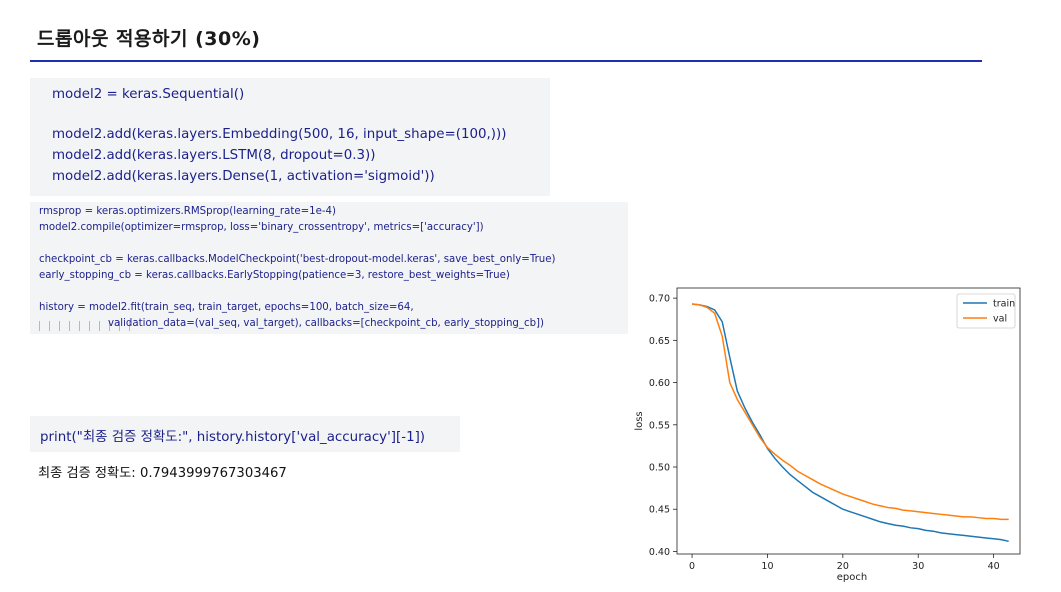  What do you see at coordinates (162, 473) in the screenshot?
I see `output-text: 최종 검증 정확도: 0.7943999767303467` at bounding box center [162, 473].